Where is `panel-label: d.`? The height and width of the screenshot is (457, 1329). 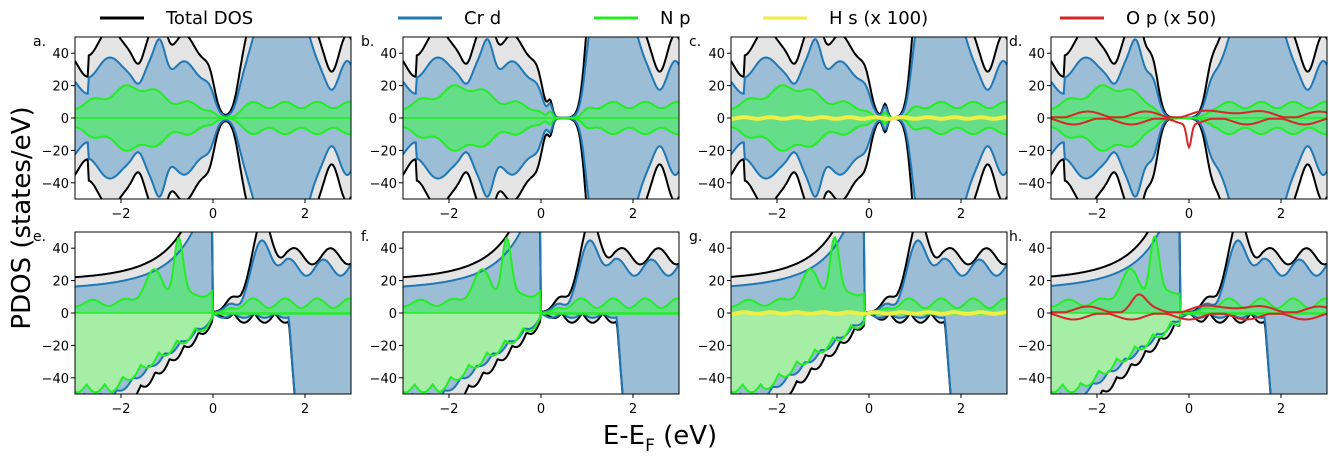
panel-label: d. is located at coordinates (1015, 42).